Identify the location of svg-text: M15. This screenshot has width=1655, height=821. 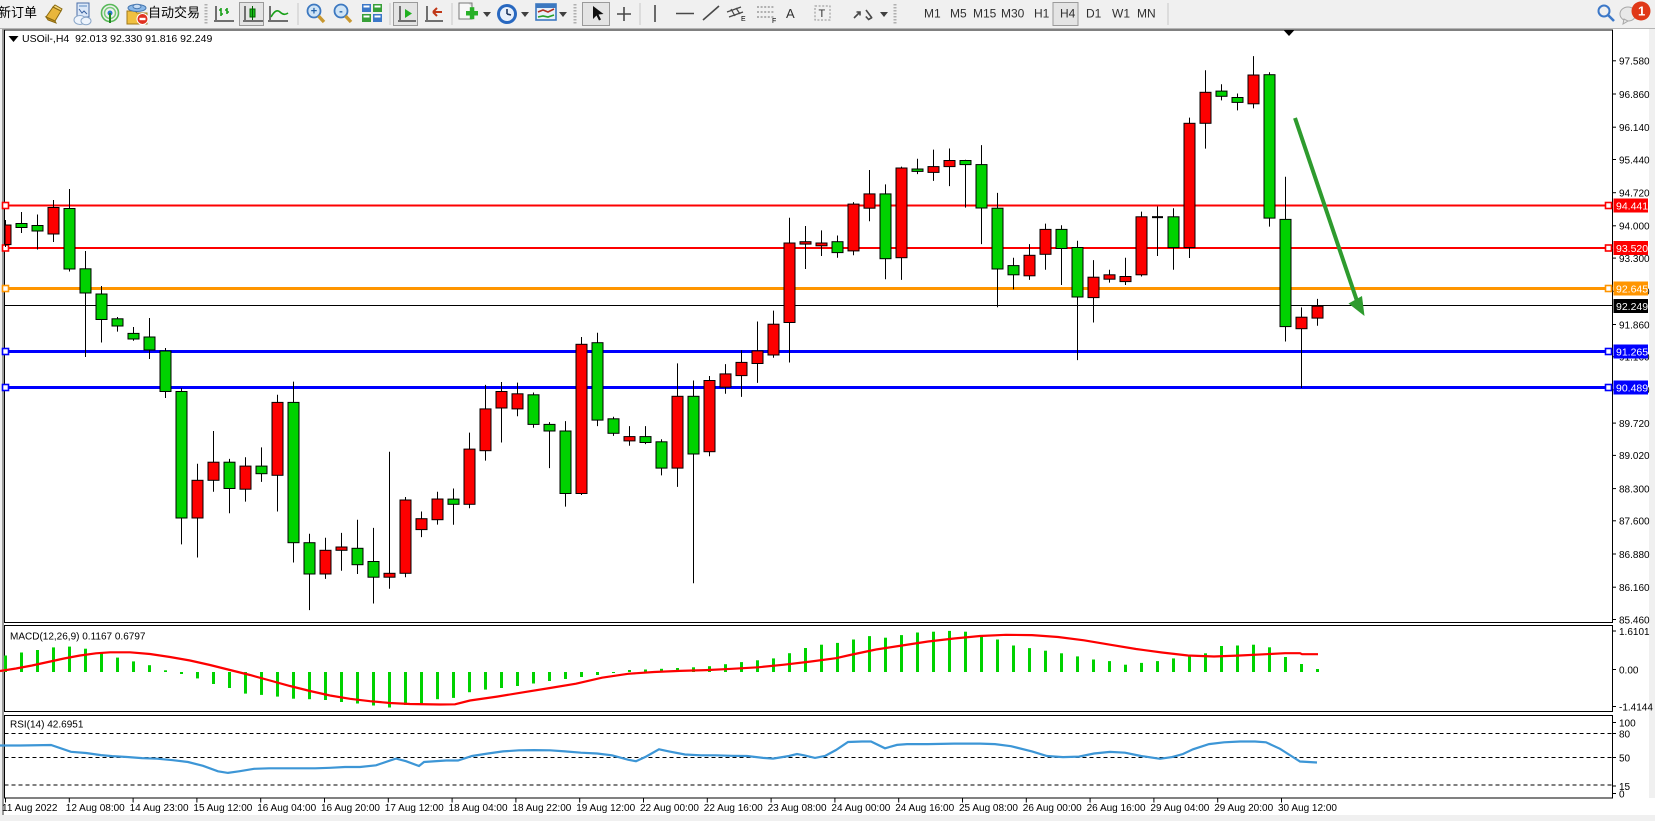
(985, 14).